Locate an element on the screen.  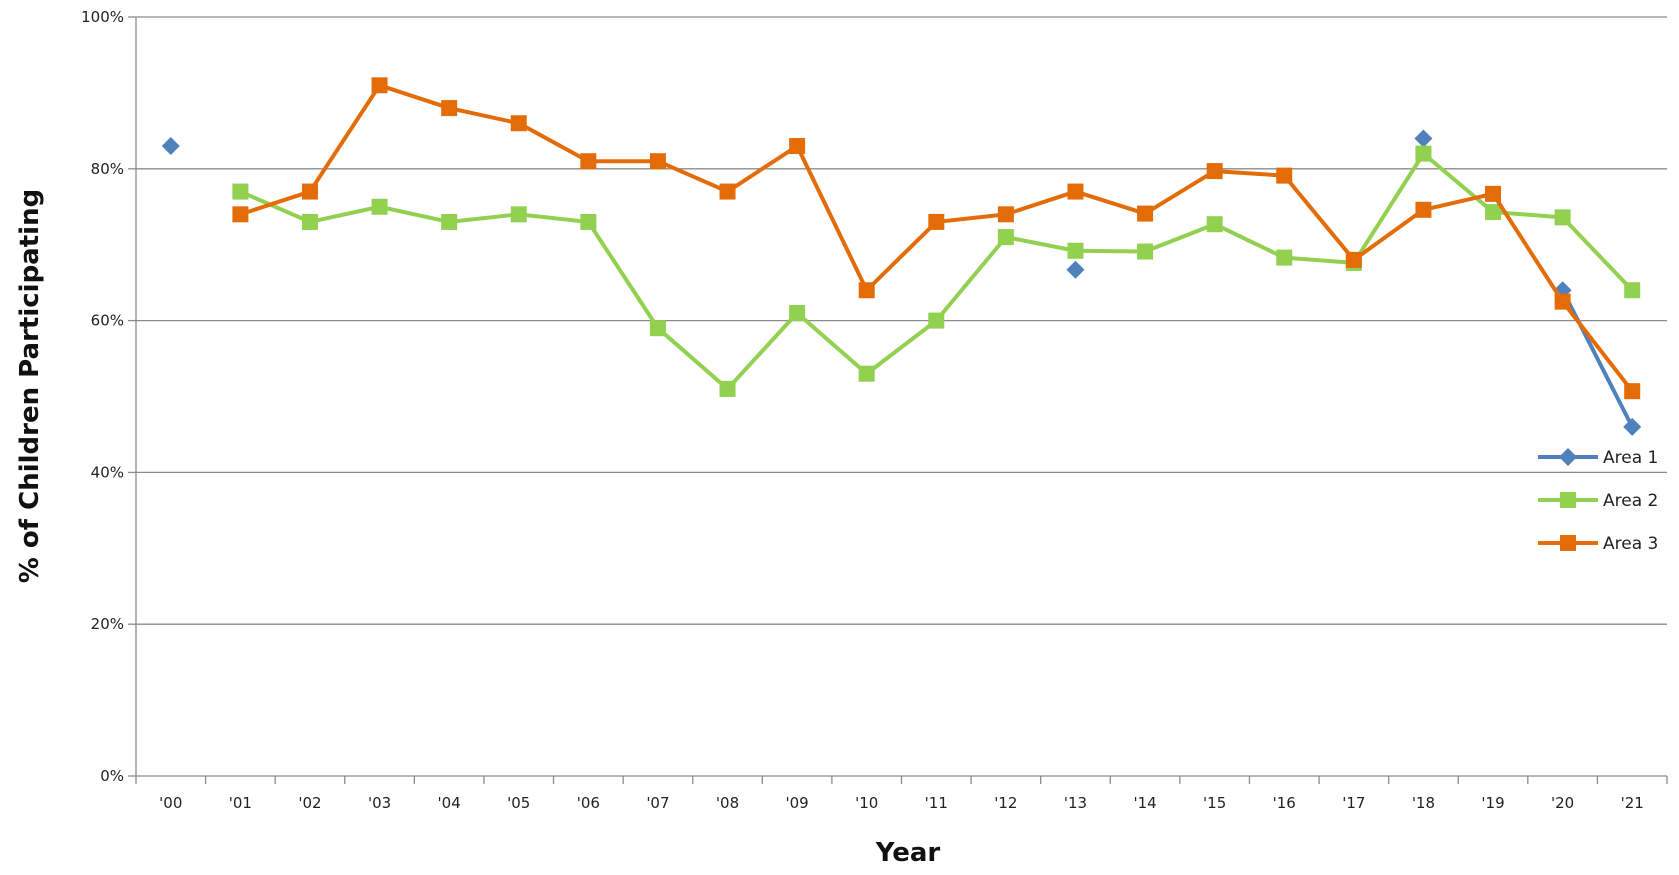
y-tick-label: 20% is located at coordinates (107, 624).